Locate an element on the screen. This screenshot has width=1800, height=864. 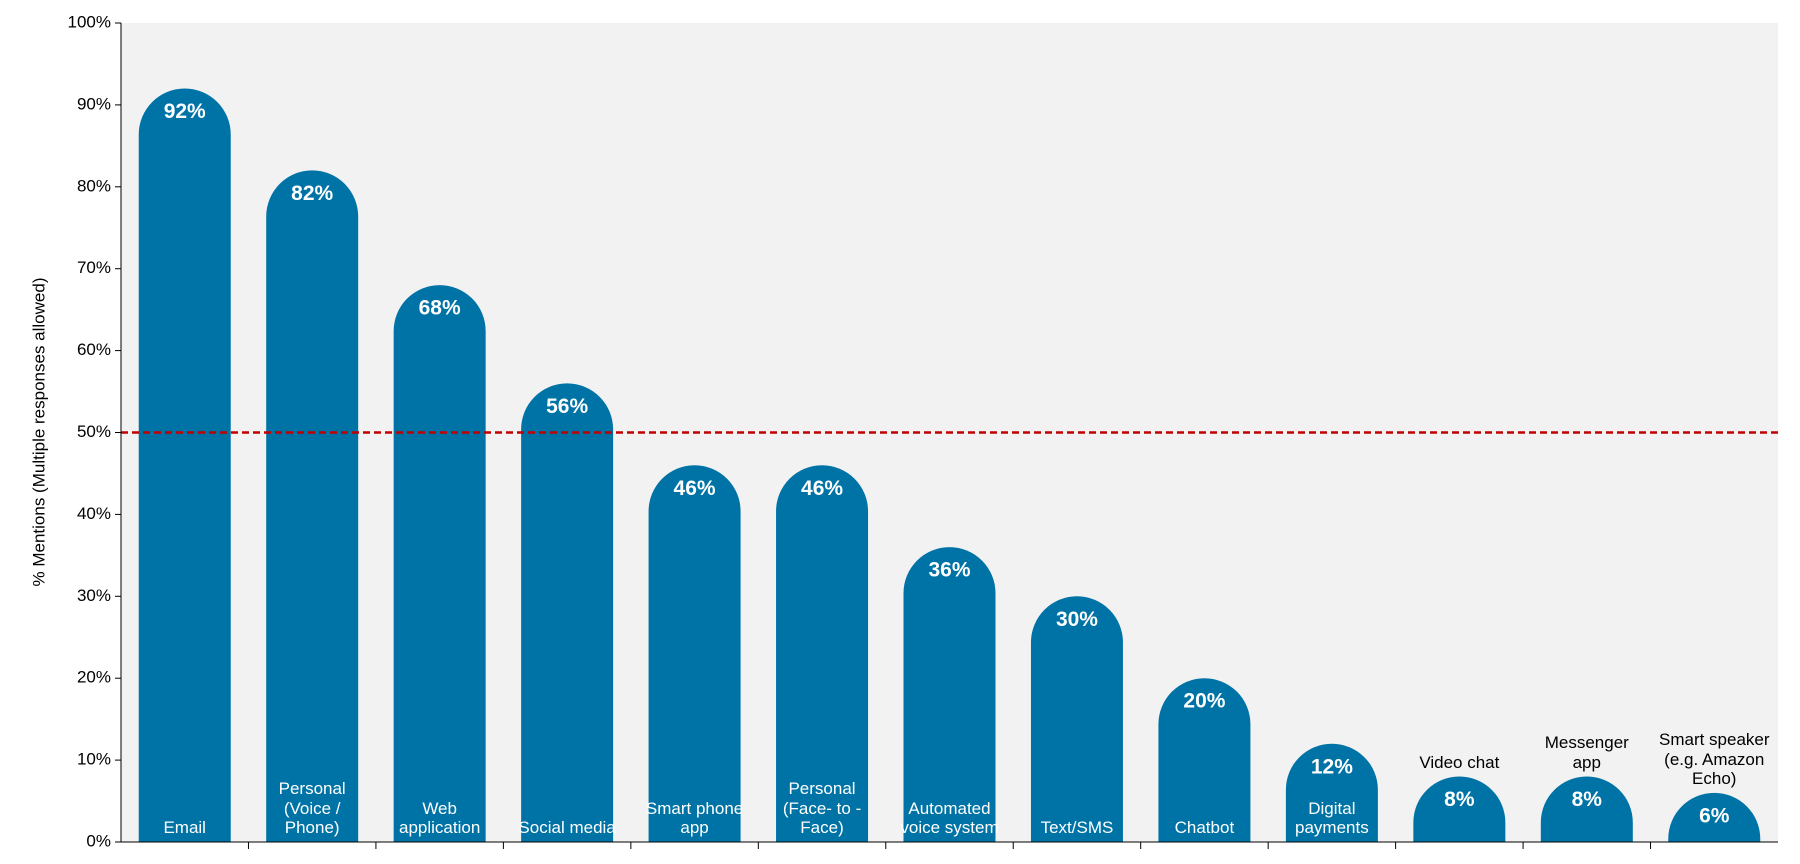
category-label: Chatbot is located at coordinates (1204, 828).